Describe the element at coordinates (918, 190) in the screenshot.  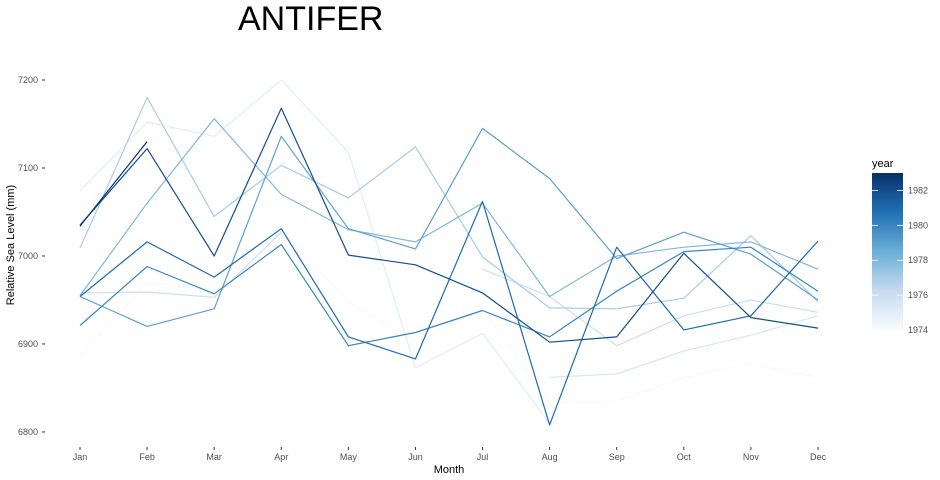
I see `legend-tick-label: 1982` at that location.